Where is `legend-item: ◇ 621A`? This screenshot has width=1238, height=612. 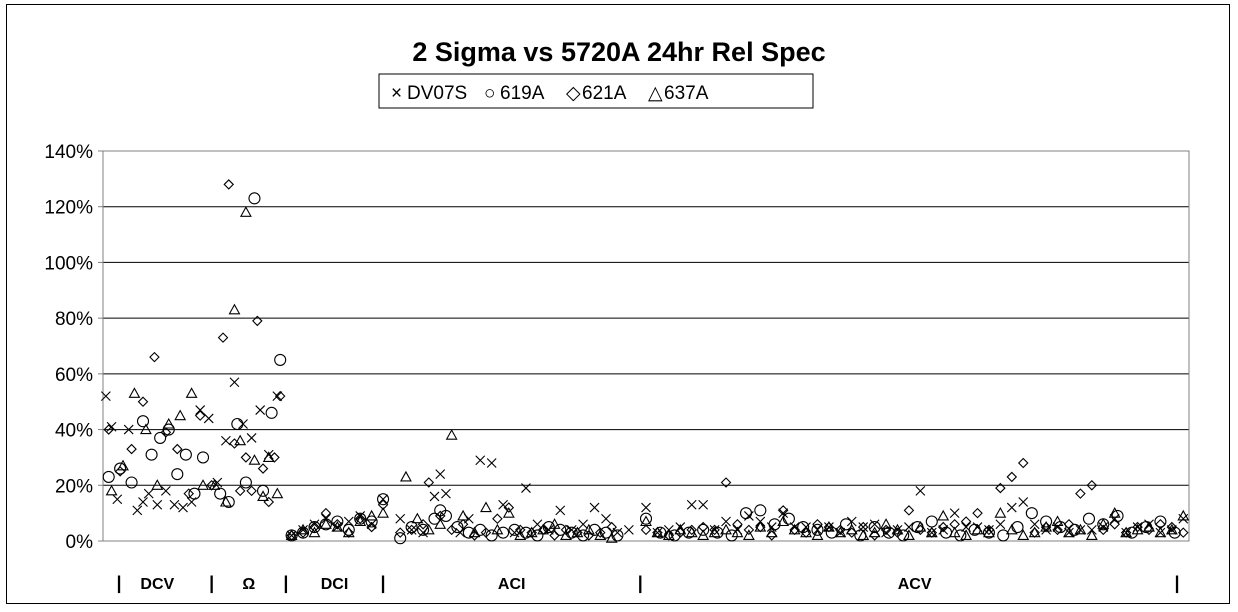
legend-item: ◇ 621A is located at coordinates (596, 93).